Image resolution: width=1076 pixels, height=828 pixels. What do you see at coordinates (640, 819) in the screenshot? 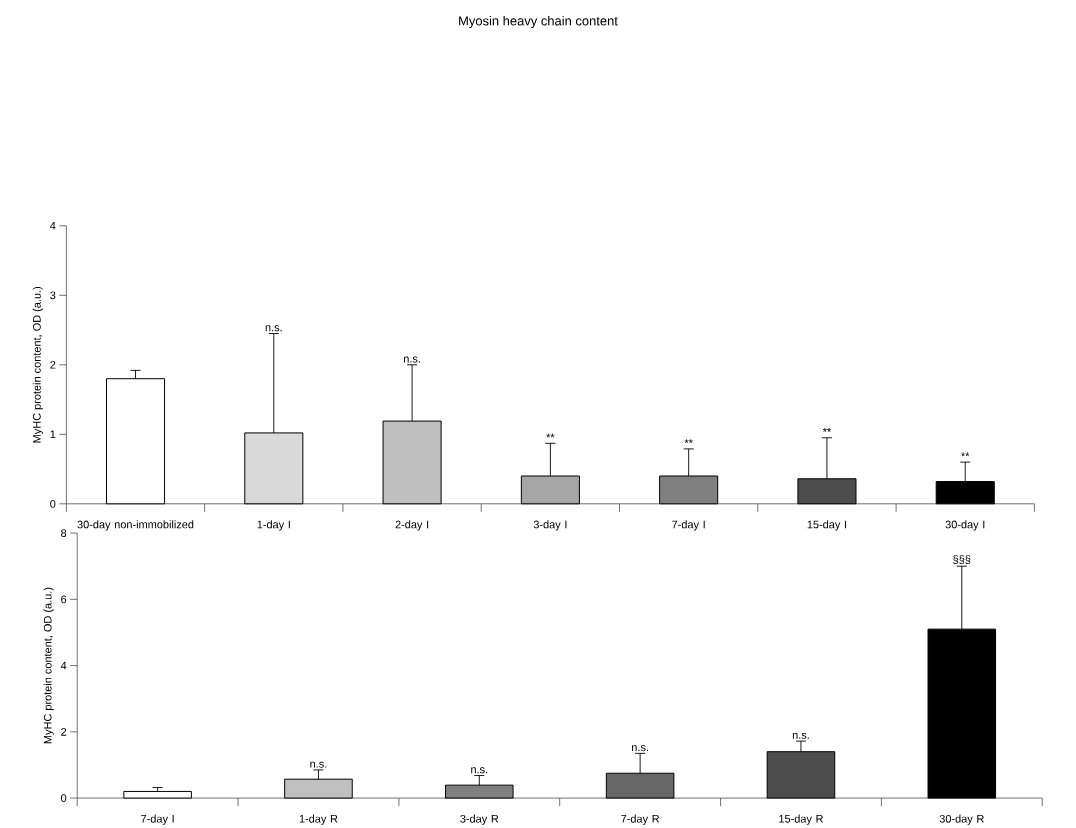
I see `x-tick-label: 7-day R` at bounding box center [640, 819].